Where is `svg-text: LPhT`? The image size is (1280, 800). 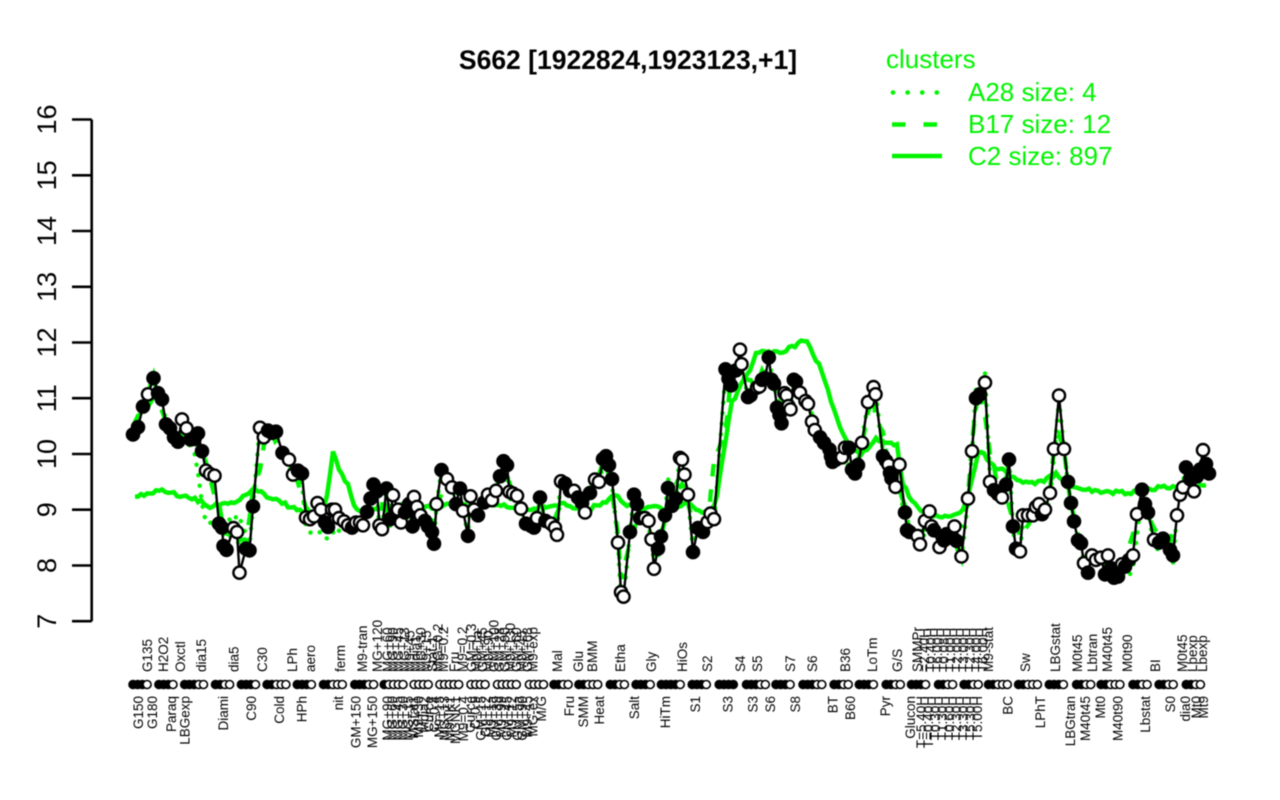 svg-text: LPhT is located at coordinates (1040, 712).